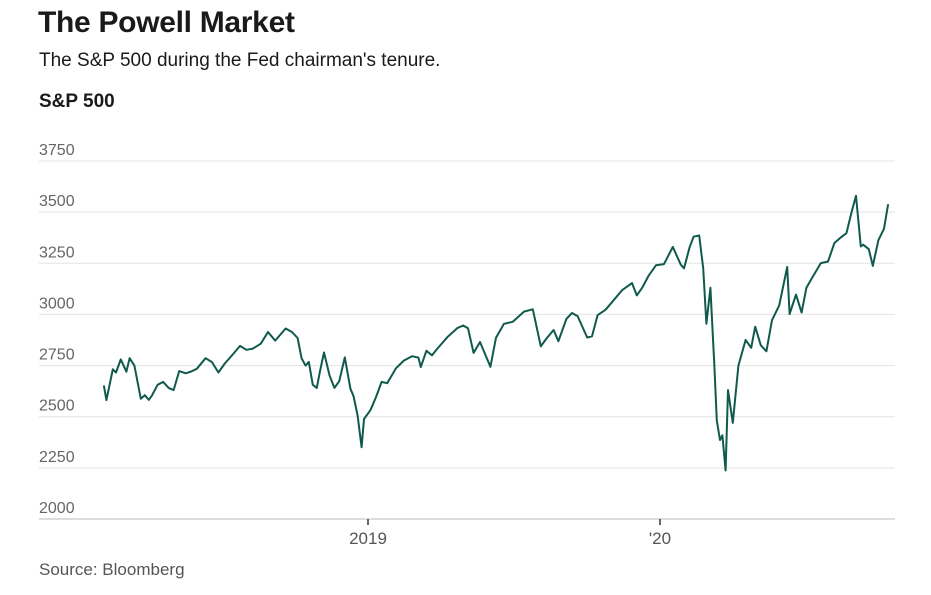 The width and height of the screenshot is (931, 595). What do you see at coordinates (57, 355) in the screenshot?
I see `y-tick-label: 2750` at bounding box center [57, 355].